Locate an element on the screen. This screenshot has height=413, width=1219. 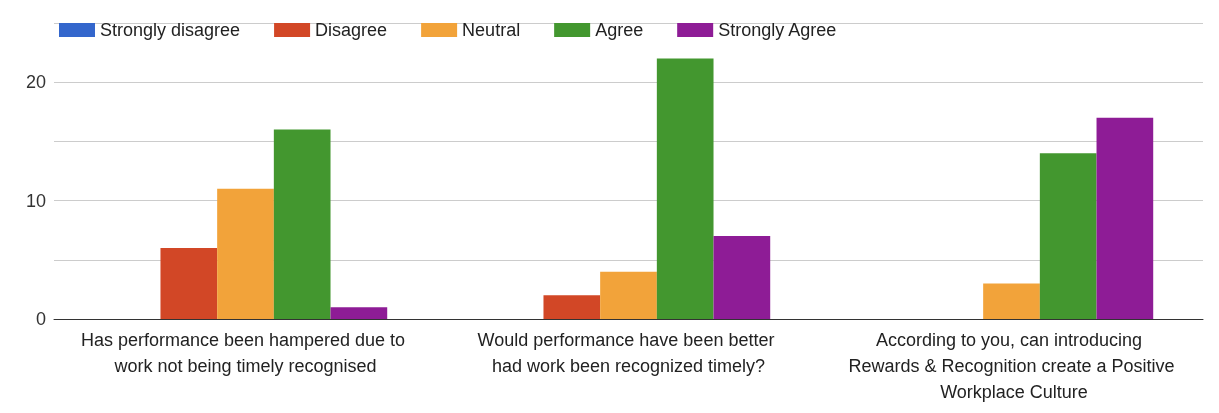
y-tick-label: 10 is located at coordinates (35, 200).